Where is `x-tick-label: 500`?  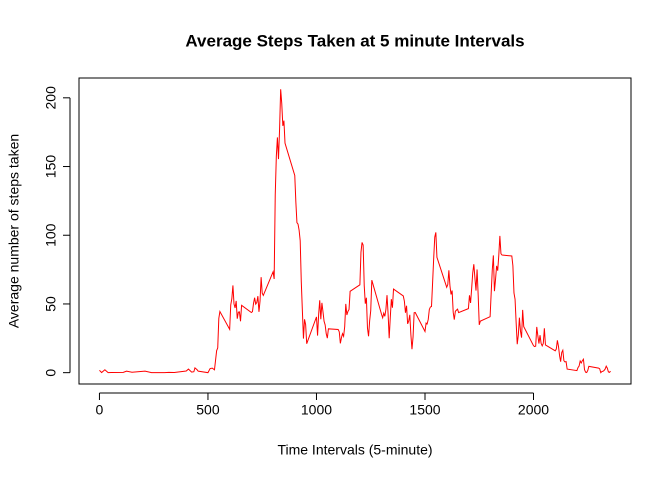 x-tick-label: 500 is located at coordinates (208, 410).